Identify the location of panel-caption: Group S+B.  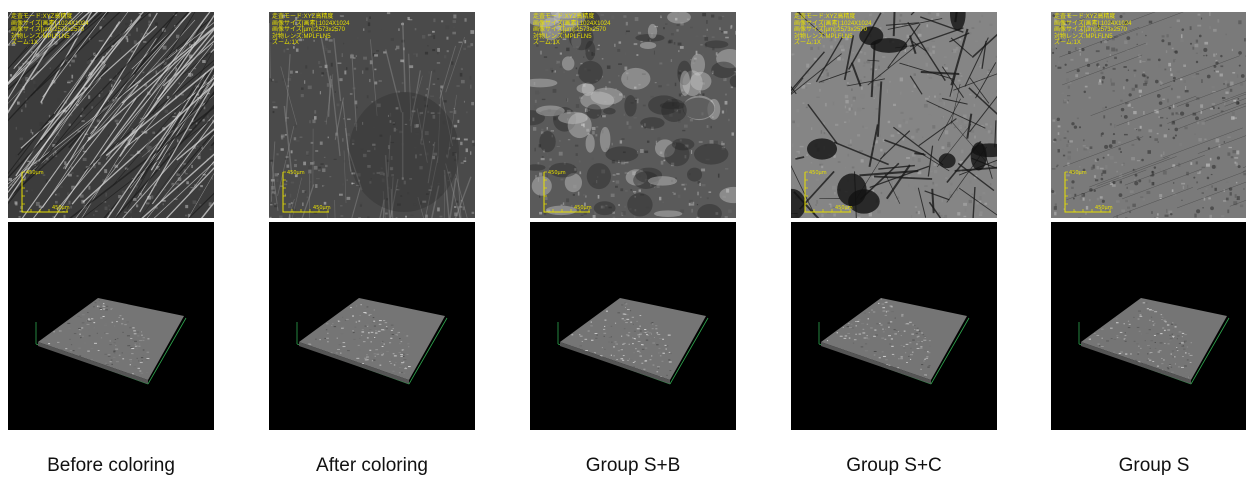
(633, 465).